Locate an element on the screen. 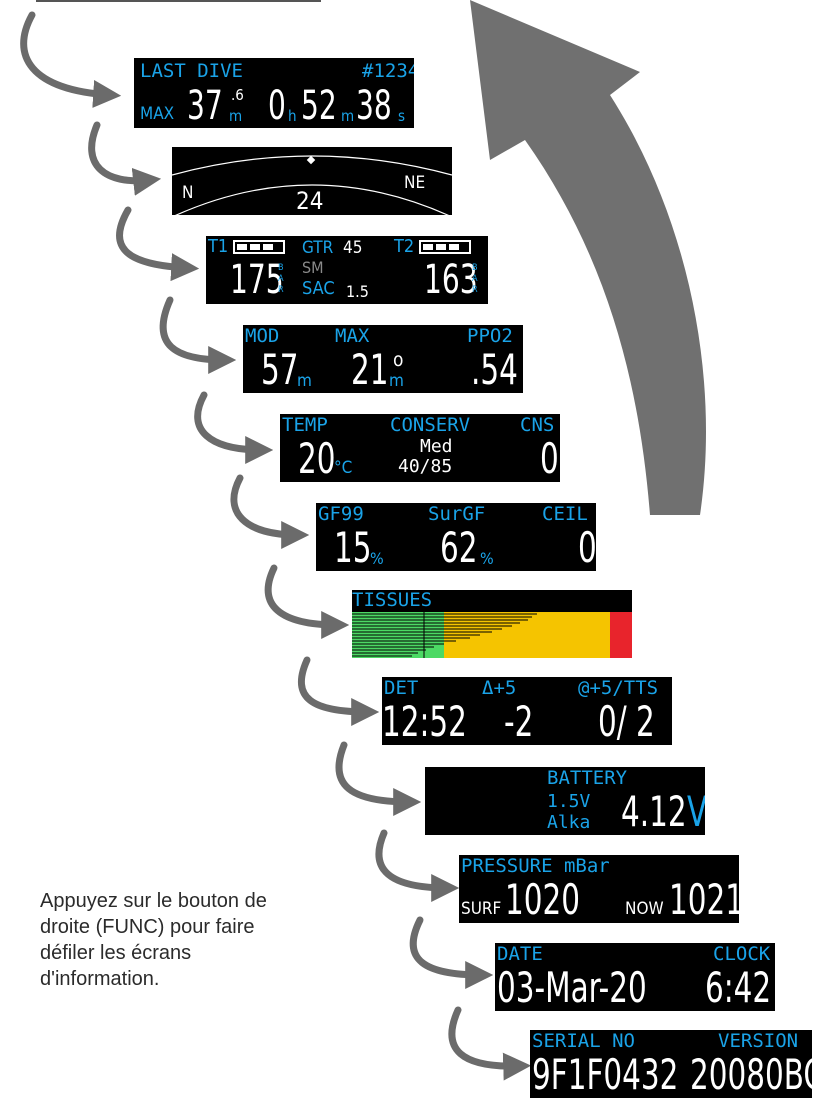  mod-value: 57 is located at coordinates (280, 369).